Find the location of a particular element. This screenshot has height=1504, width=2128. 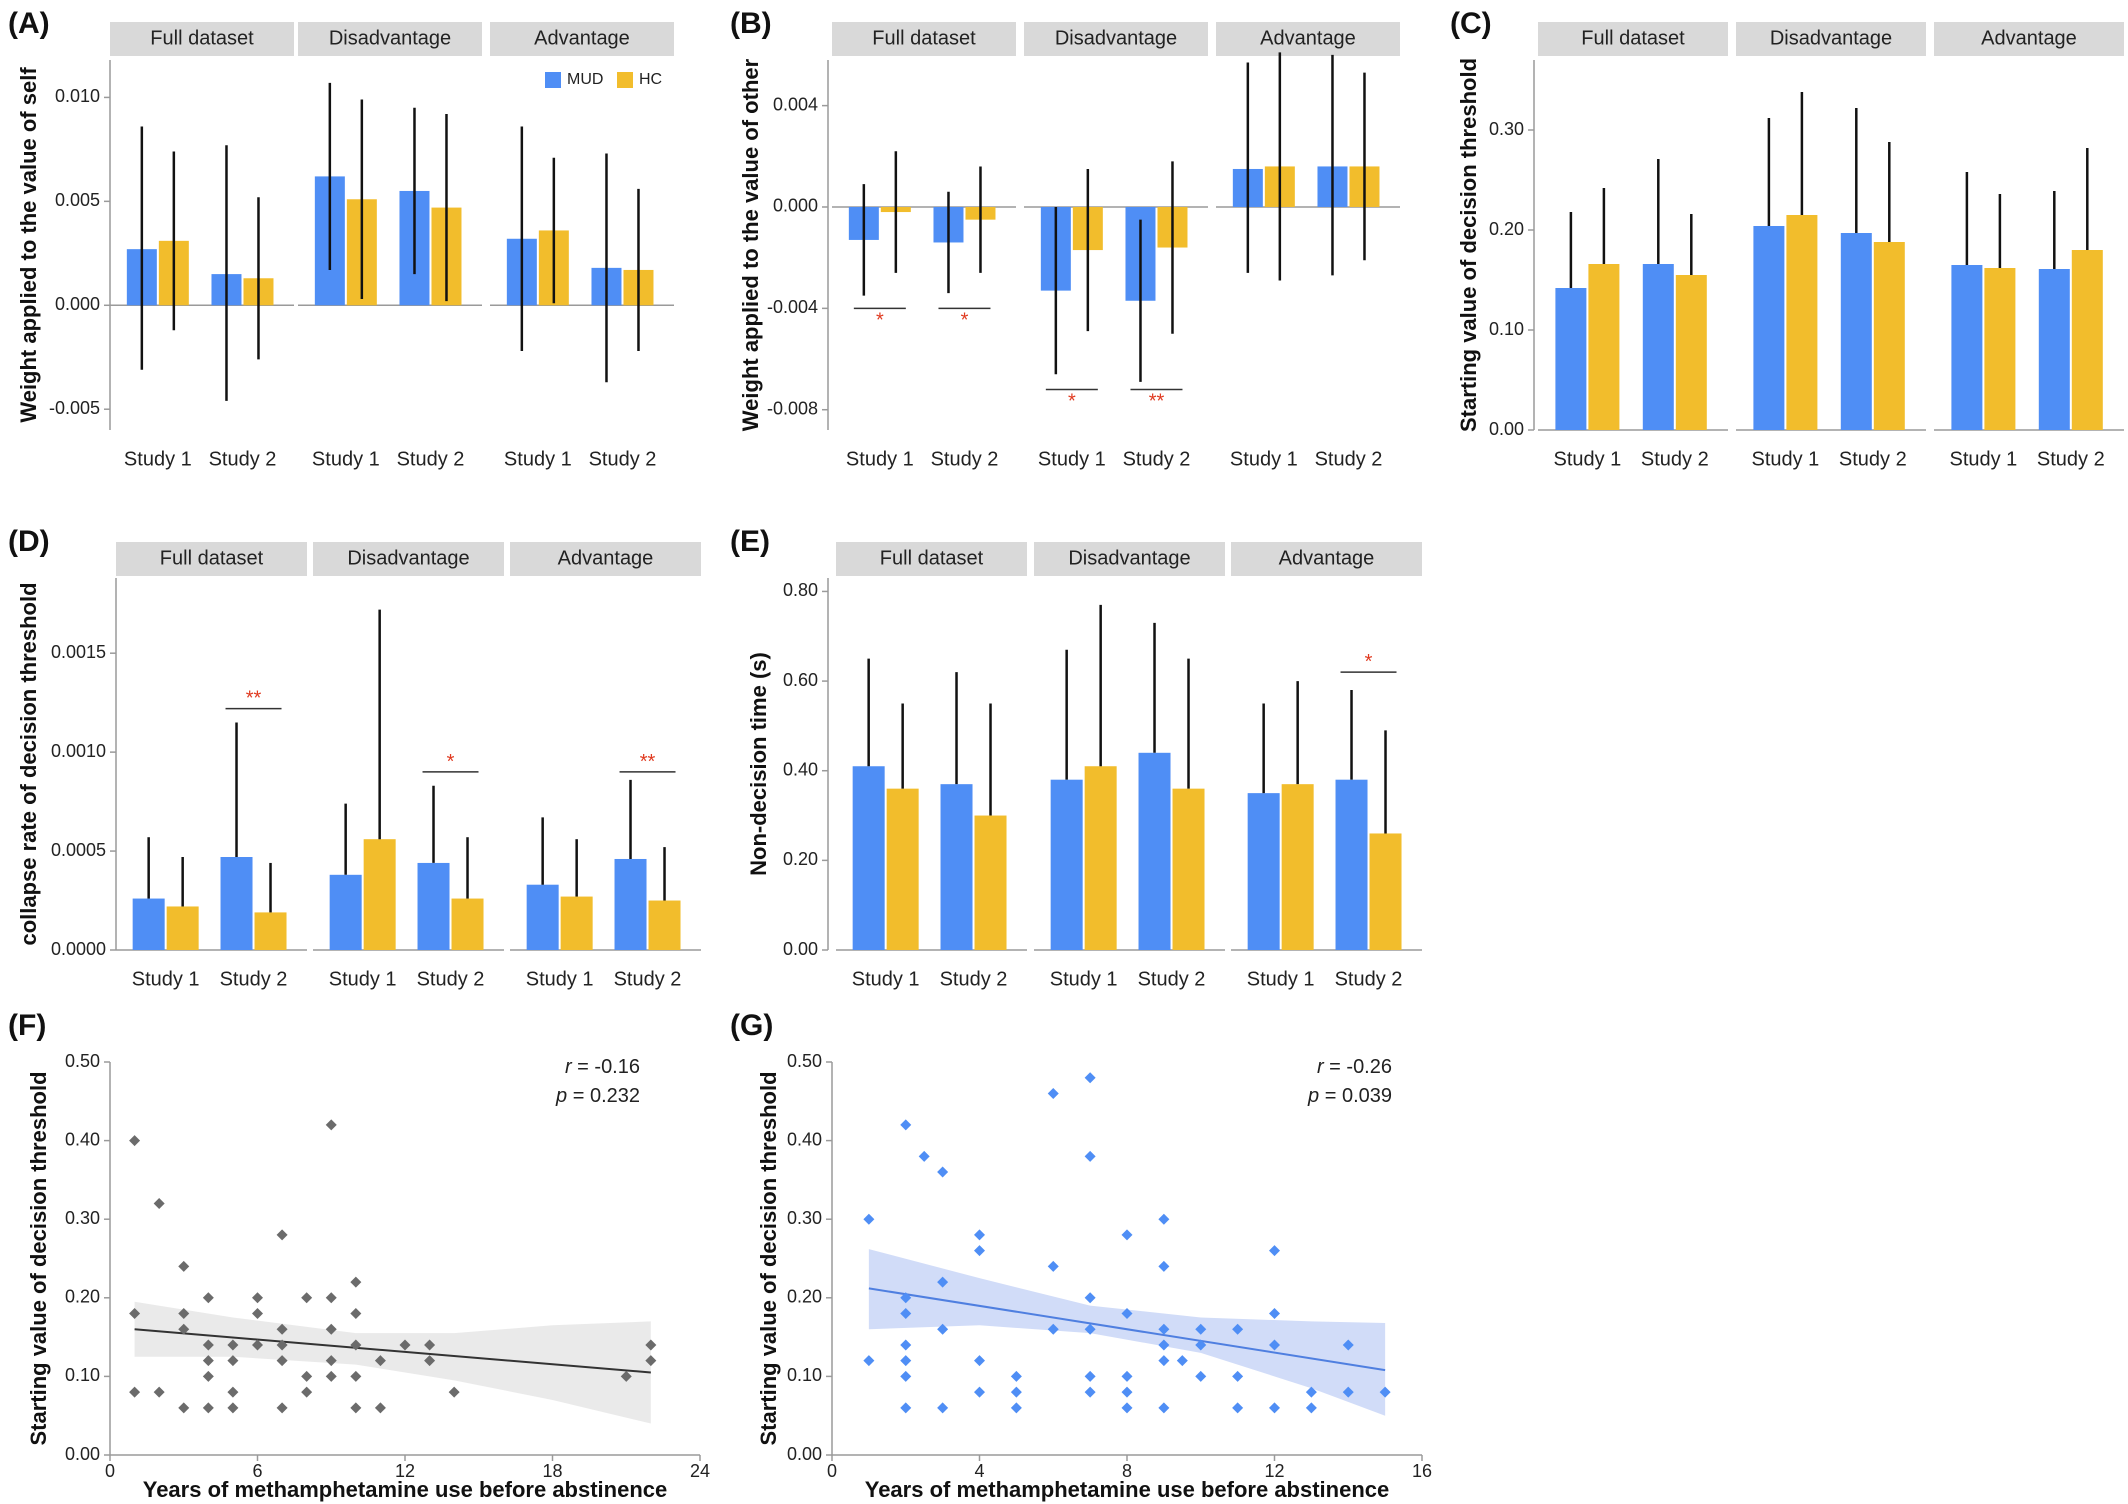

y-tick-label: 0.0000 is located at coordinates (78, 949).